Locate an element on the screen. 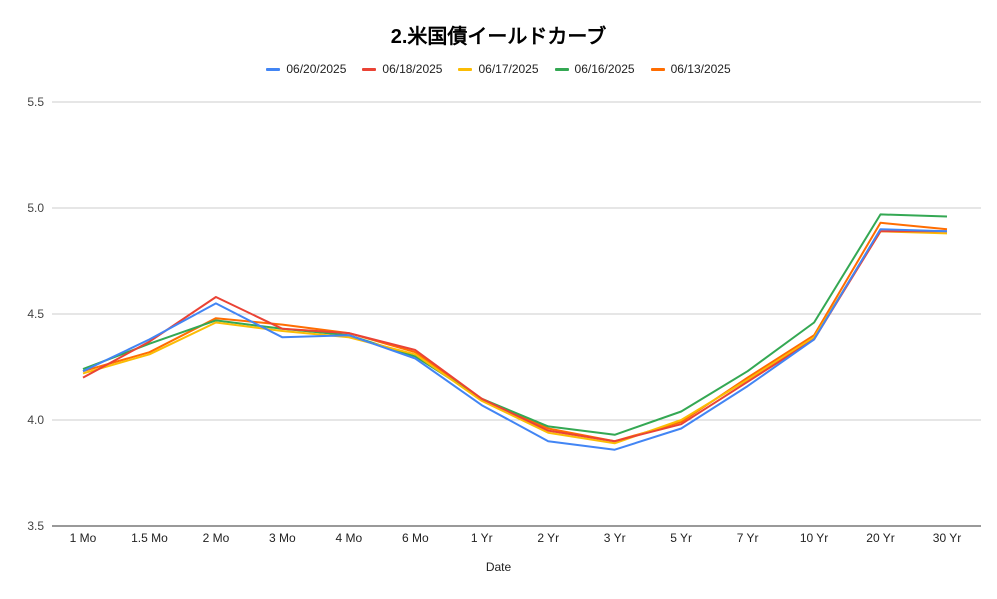 The height and width of the screenshot is (599, 997). legend-label: 06/13/2025 is located at coordinates (700, 69).